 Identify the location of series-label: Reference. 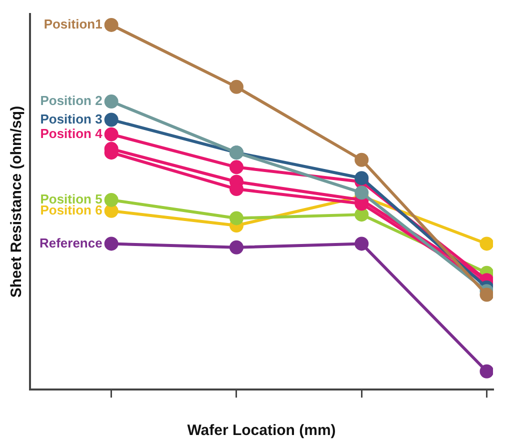
(70, 242).